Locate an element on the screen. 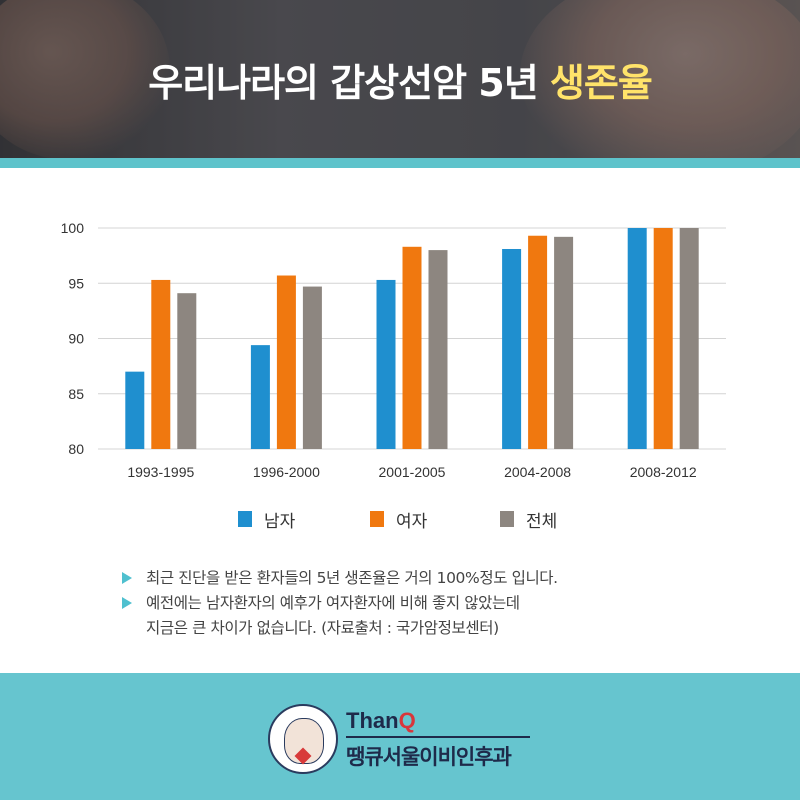 The height and width of the screenshot is (800, 800). y-tick-label: 85 is located at coordinates (76, 394).